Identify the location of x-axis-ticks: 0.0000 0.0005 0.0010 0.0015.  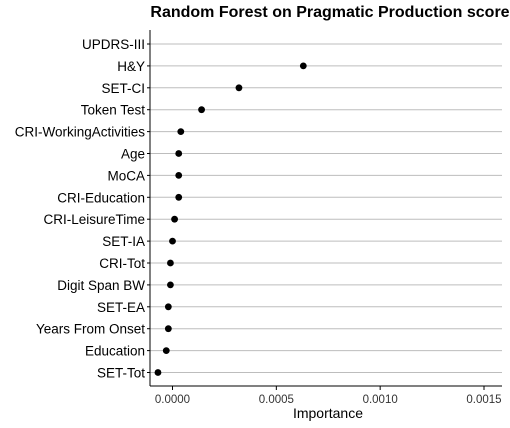
(328, 396).